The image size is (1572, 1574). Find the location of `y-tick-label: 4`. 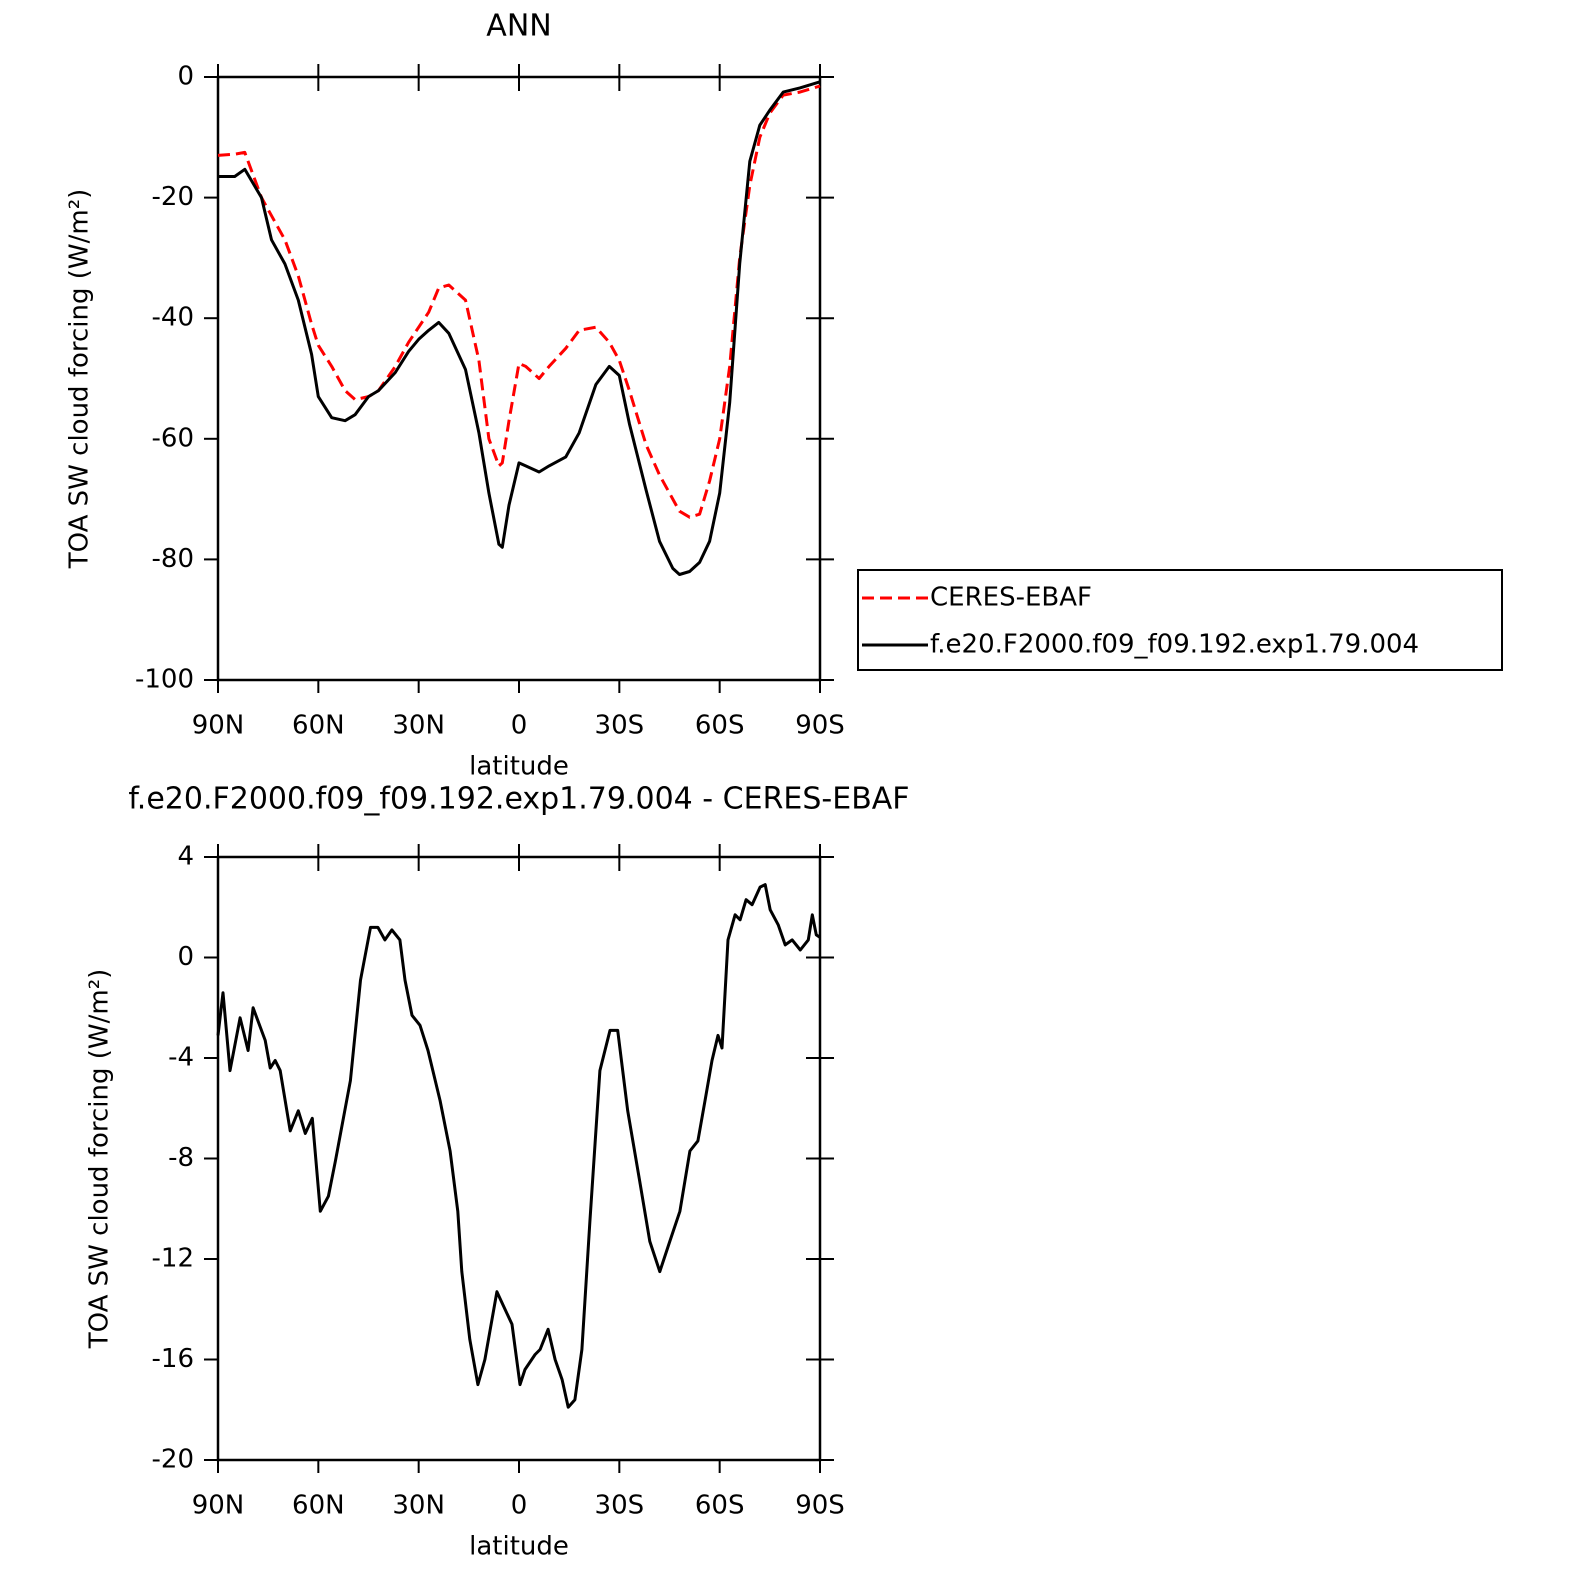

y-tick-label: 4 is located at coordinates (185, 857).